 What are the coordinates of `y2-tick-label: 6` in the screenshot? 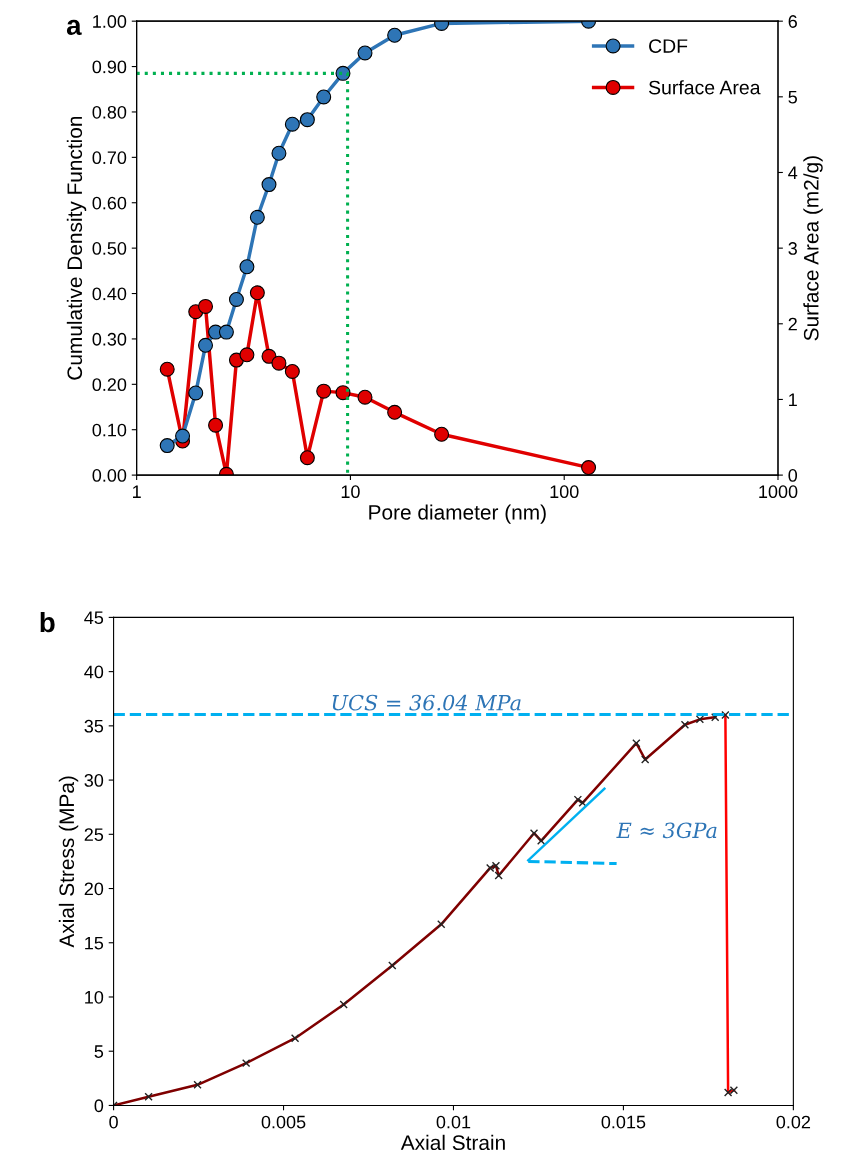 It's located at (792, 21).